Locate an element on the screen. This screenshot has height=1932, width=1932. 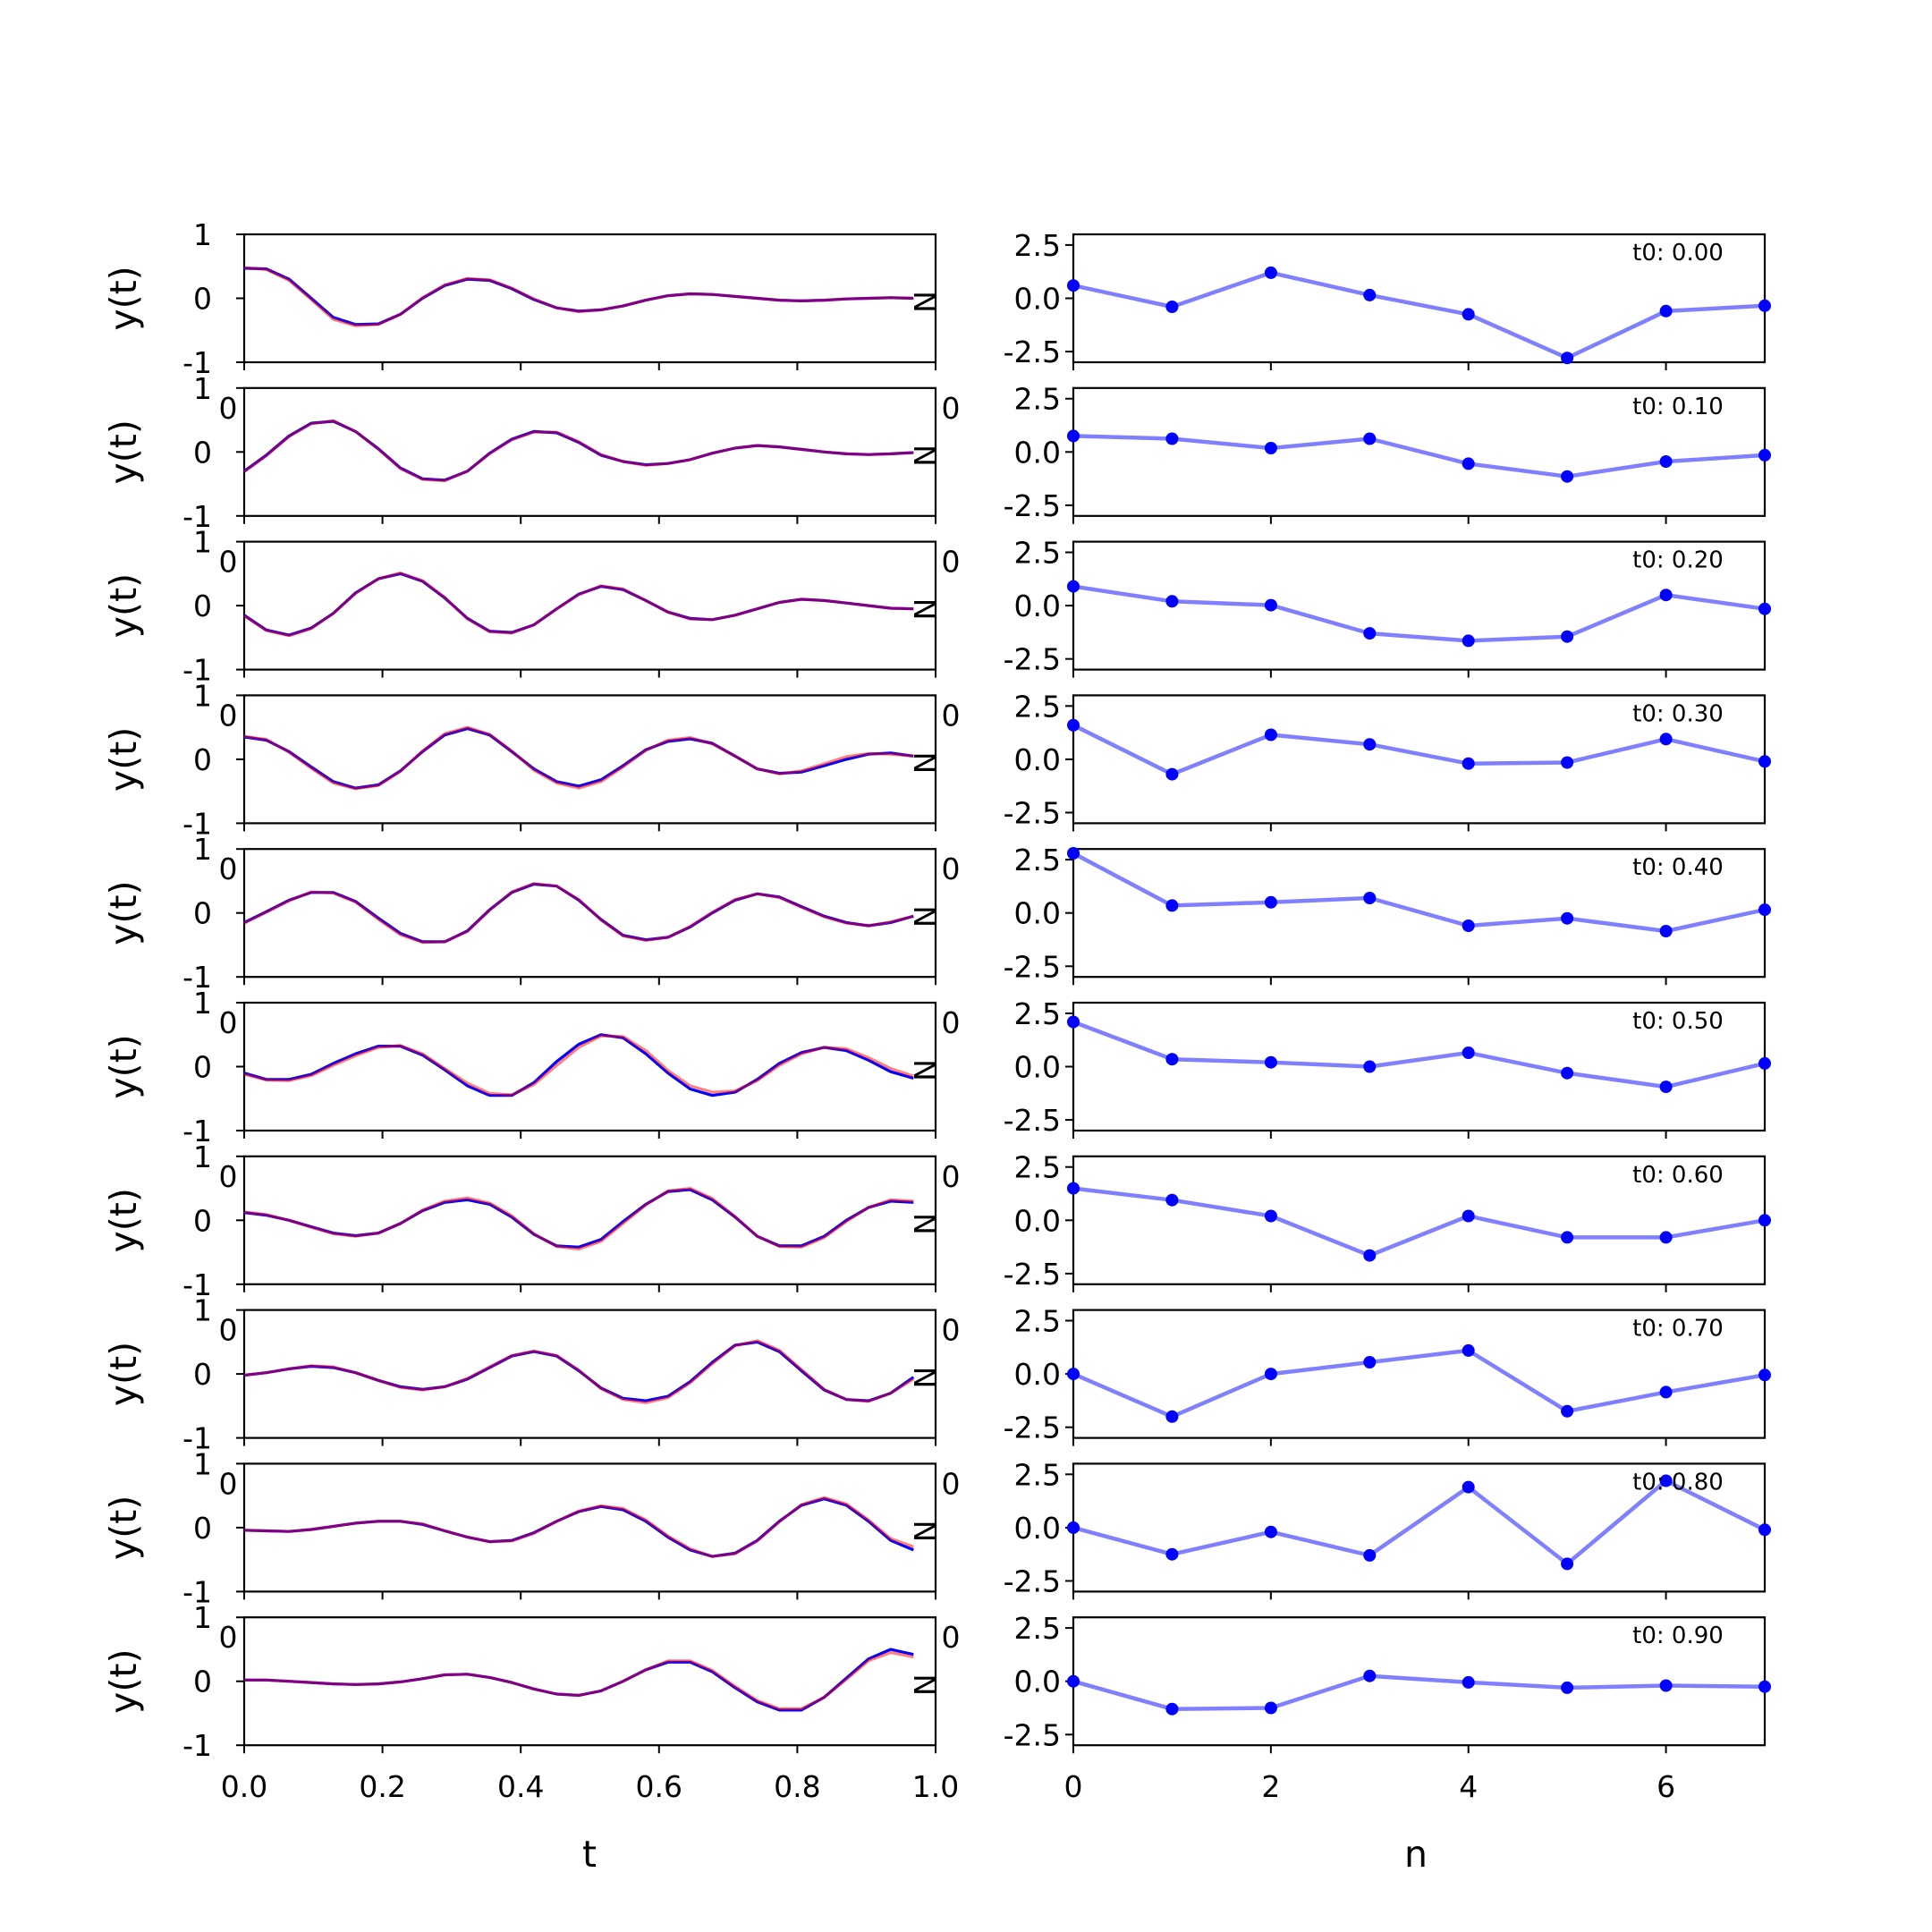
right-x-tick-label: 6 is located at coordinates (1666, 1786).